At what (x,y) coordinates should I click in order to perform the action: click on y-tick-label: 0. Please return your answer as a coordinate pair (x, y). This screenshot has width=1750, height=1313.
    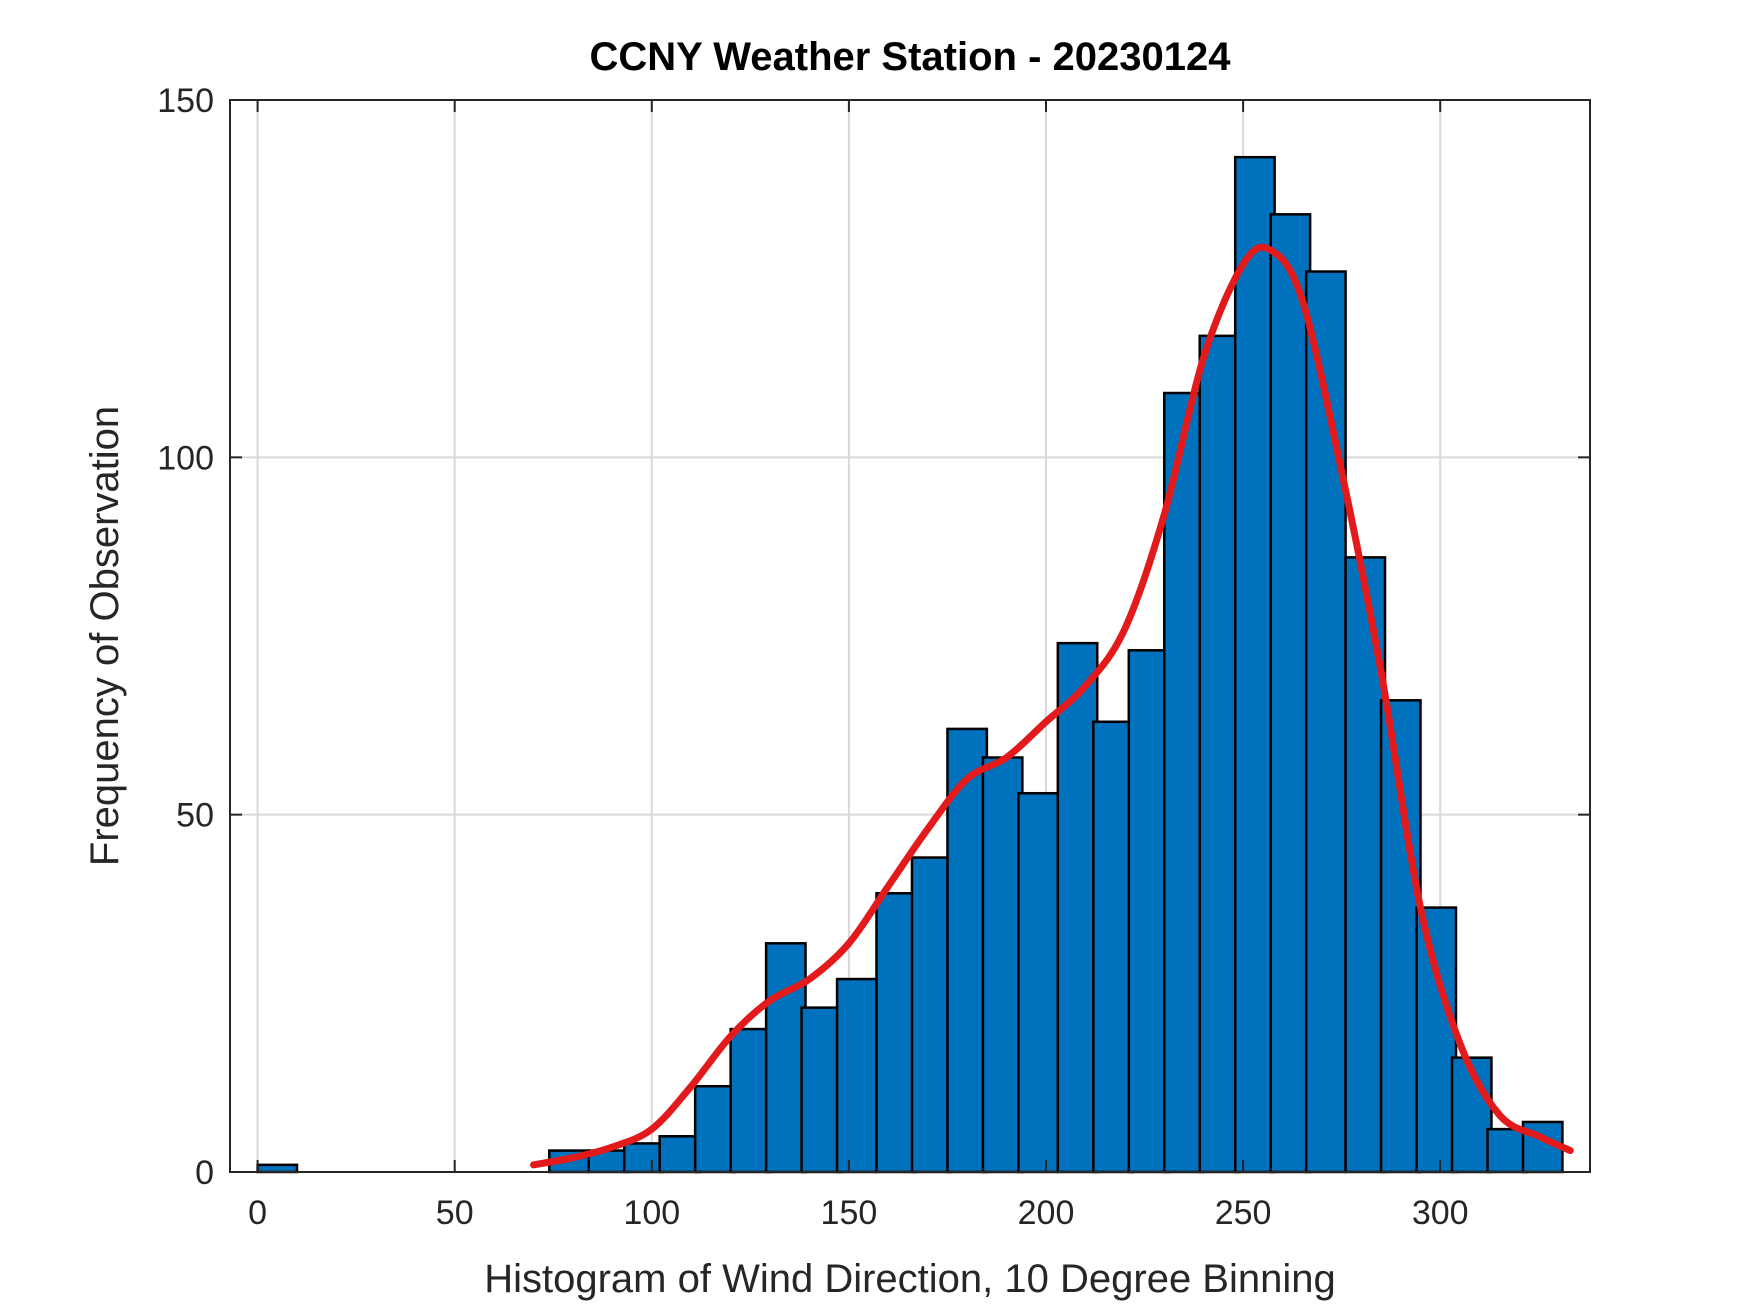
    Looking at the image, I should click on (204, 1173).